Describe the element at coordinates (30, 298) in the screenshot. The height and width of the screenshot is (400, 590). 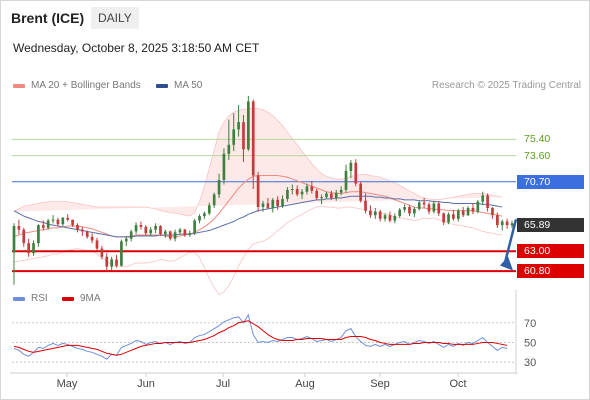
I see `legend-rsi: RSI` at that location.